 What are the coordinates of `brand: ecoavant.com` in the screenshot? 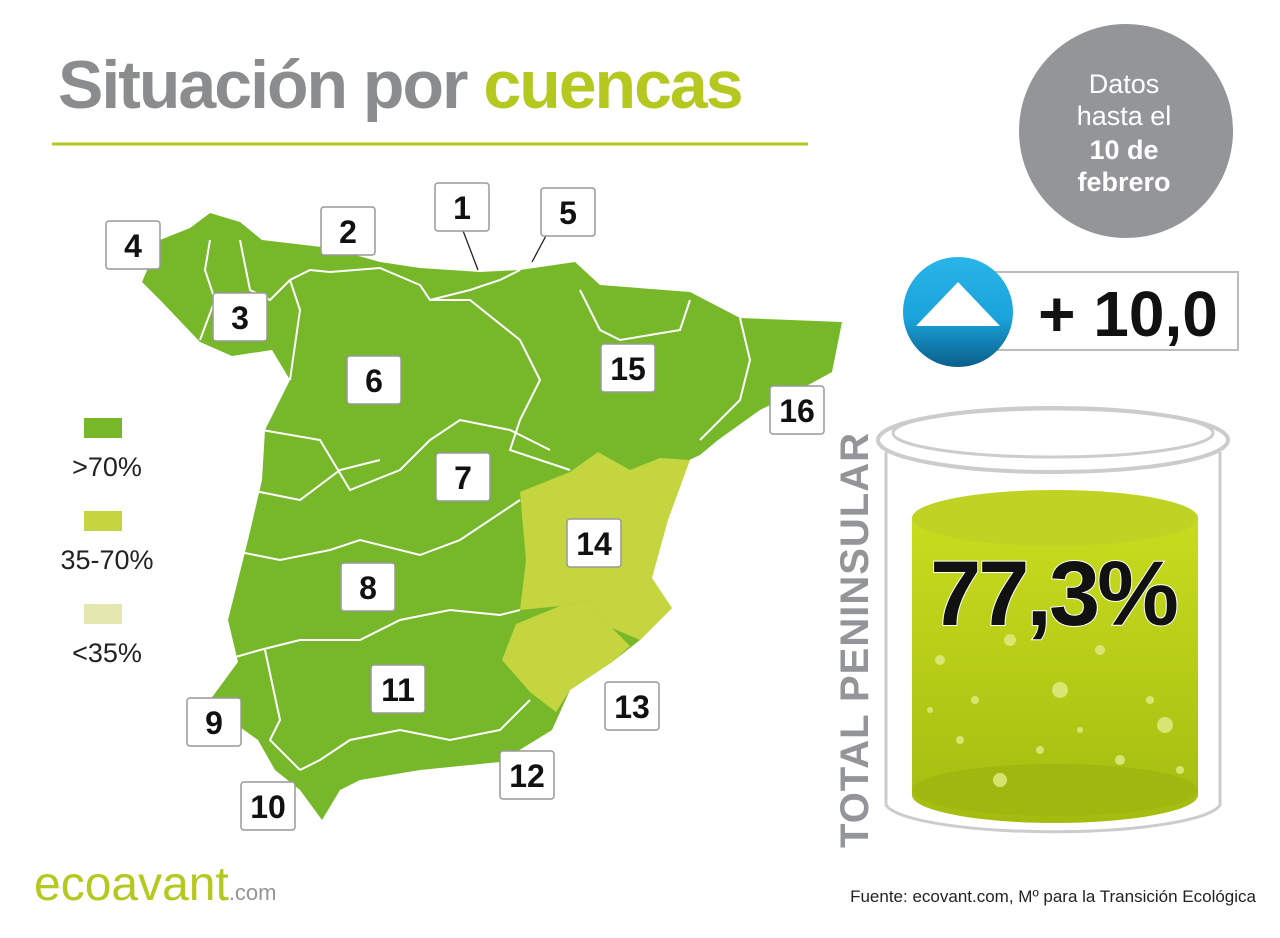 It's located at (155, 884).